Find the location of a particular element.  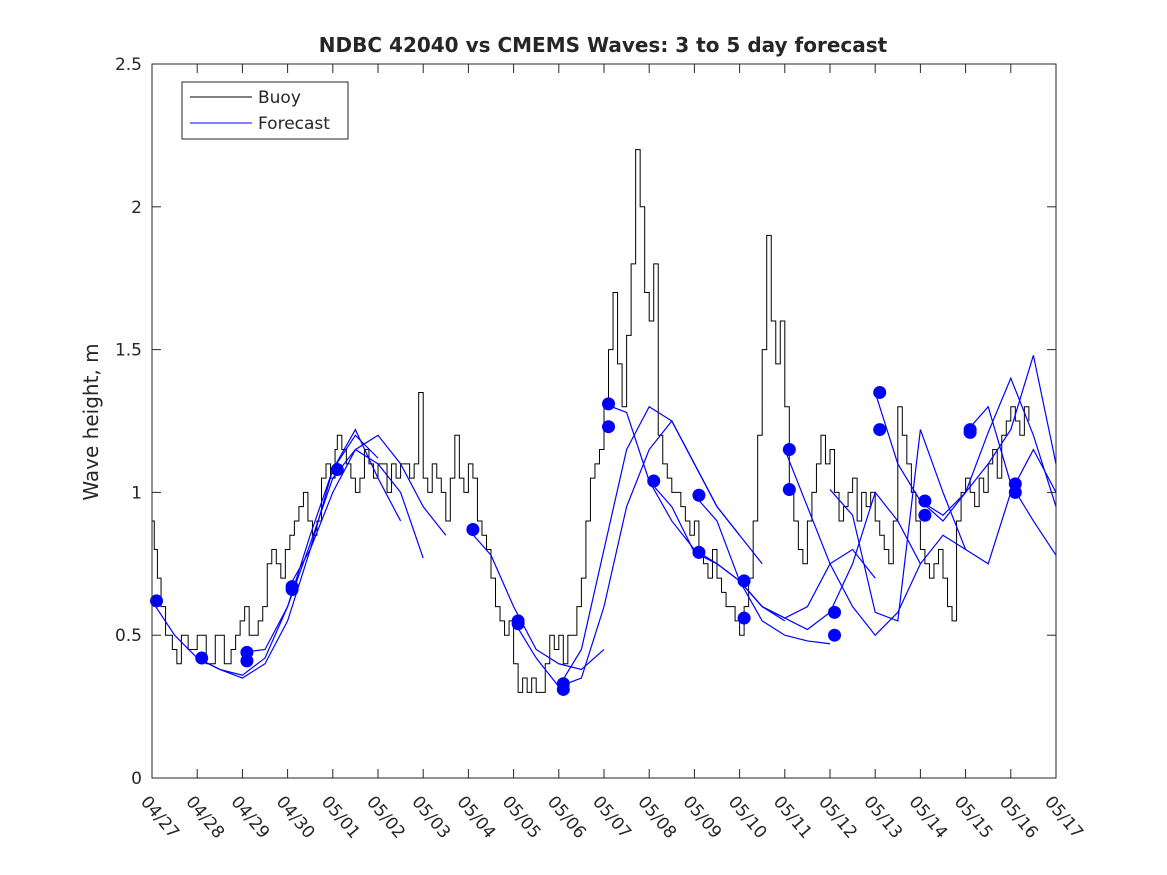

legend-label-buoy: Buoy is located at coordinates (279, 98).